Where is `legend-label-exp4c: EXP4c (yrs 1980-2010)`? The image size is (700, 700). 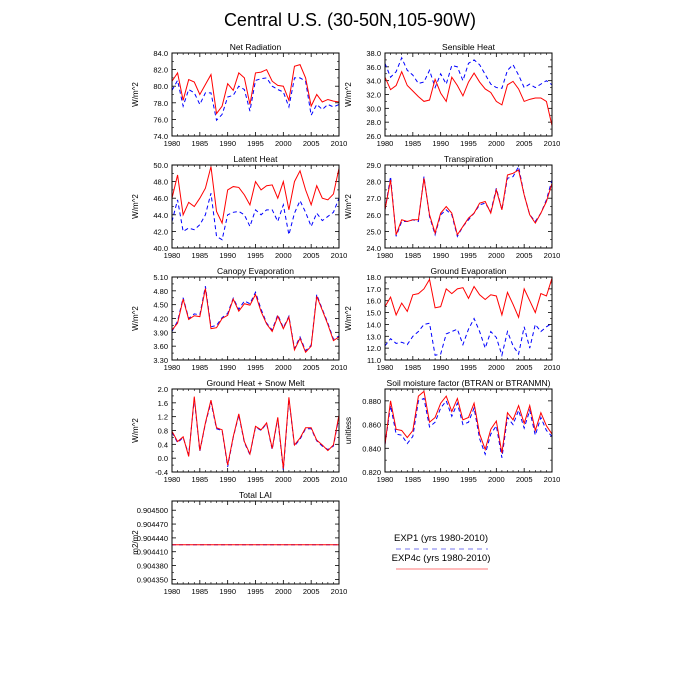
legend-label-exp4c: EXP4c (yrs 1980-2010) is located at coordinates (441, 558).